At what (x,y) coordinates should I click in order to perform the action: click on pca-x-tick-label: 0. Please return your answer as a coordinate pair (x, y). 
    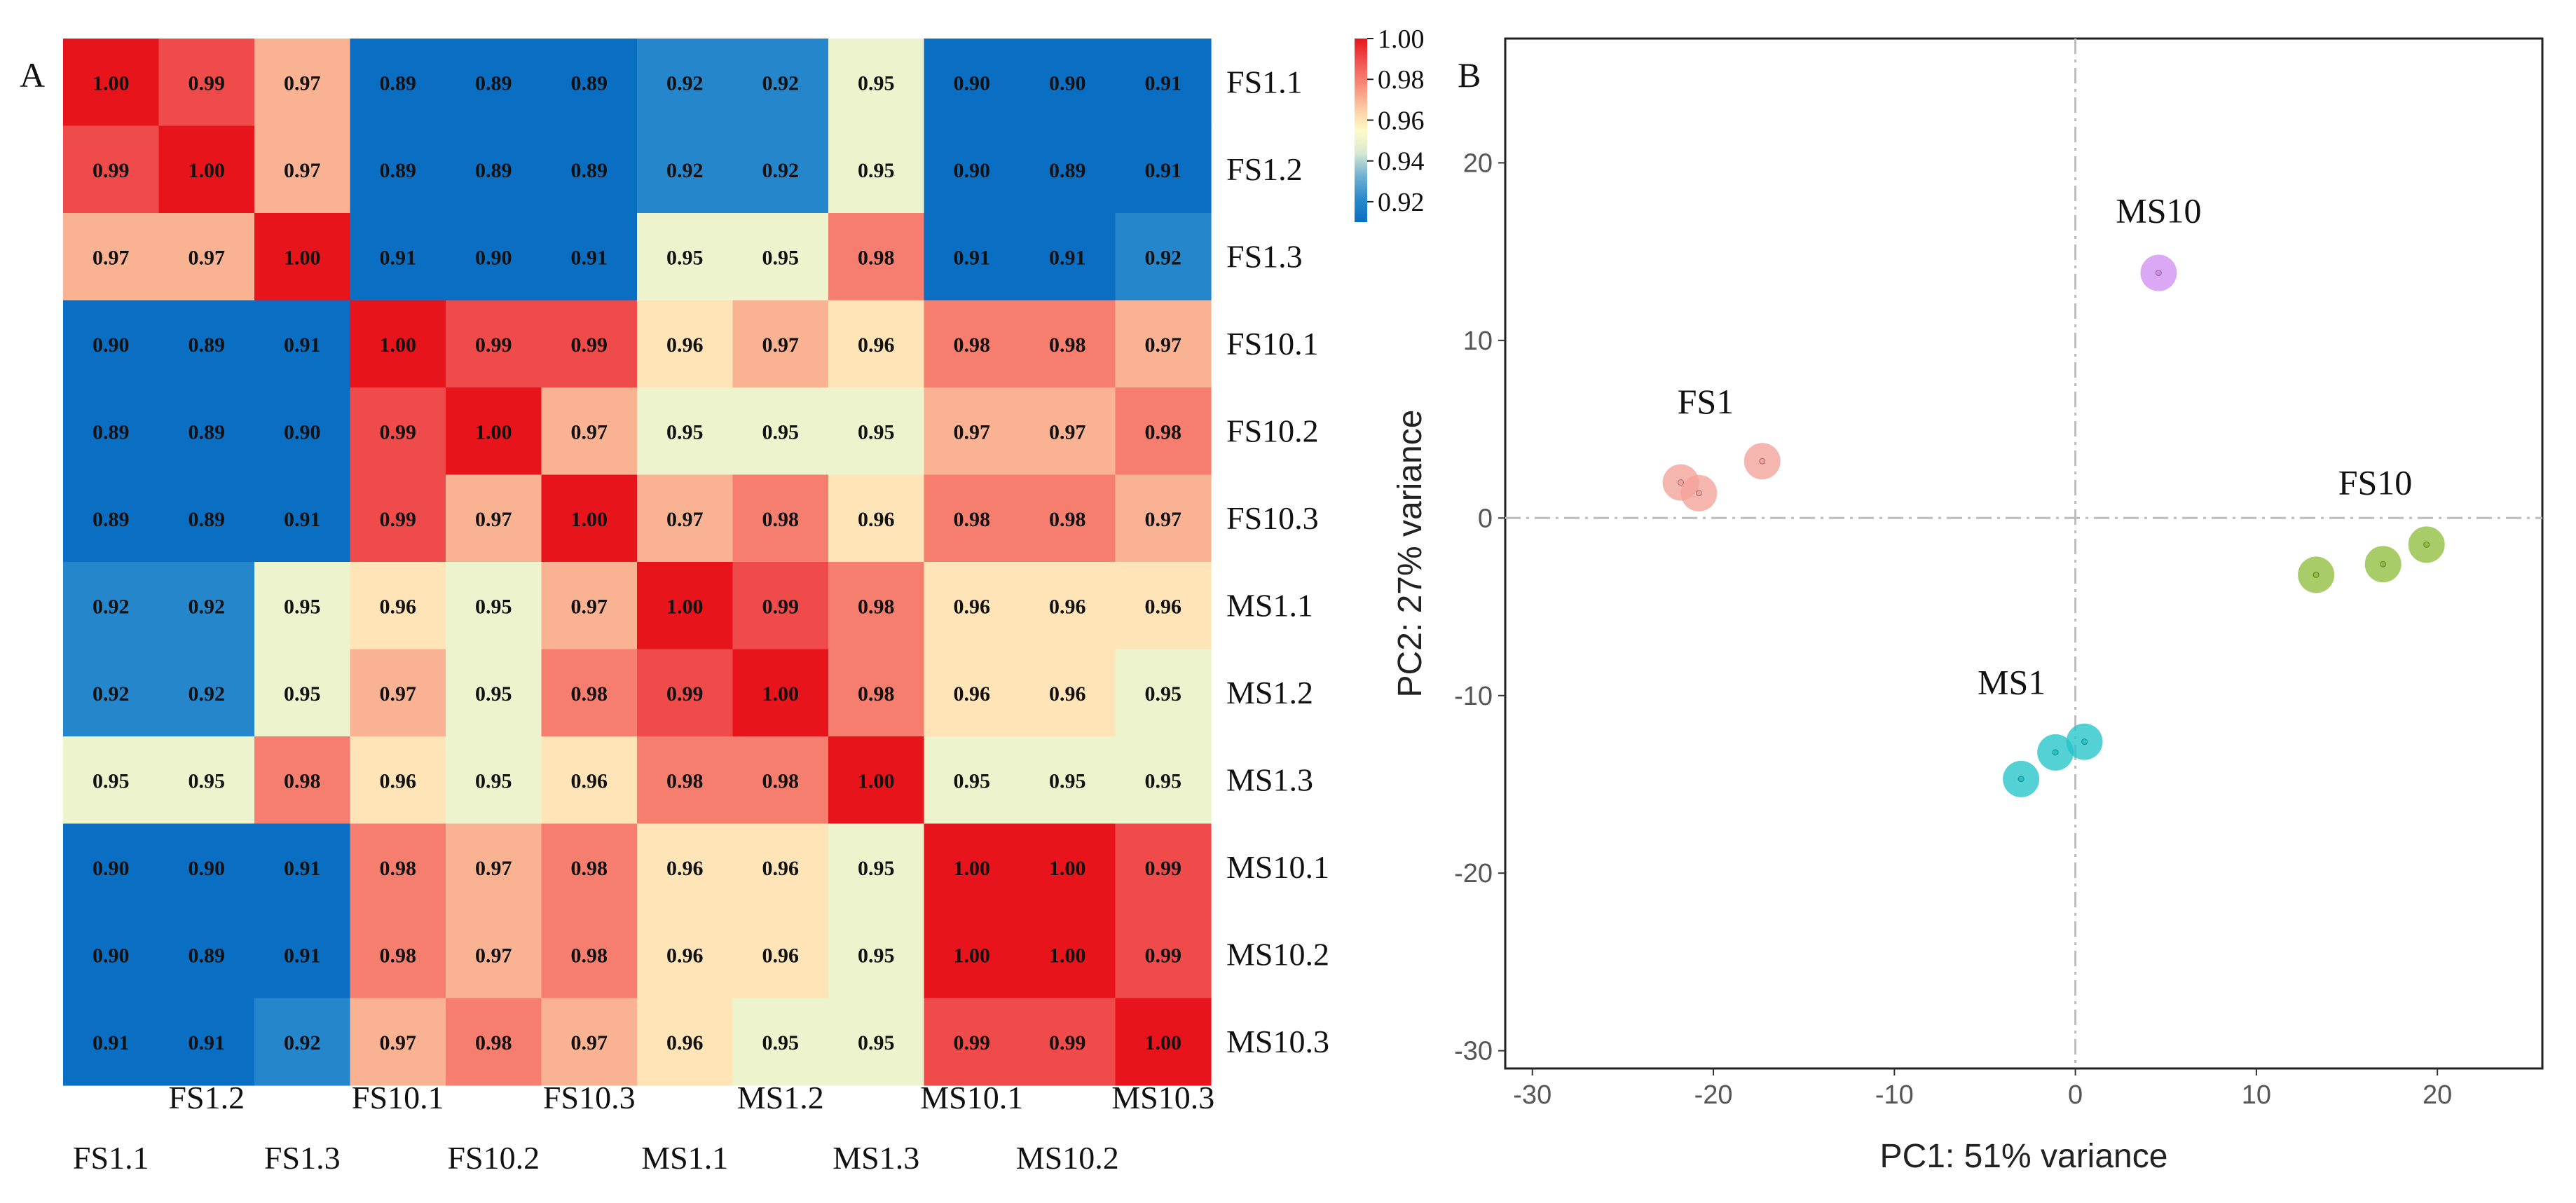
    Looking at the image, I should click on (2075, 1095).